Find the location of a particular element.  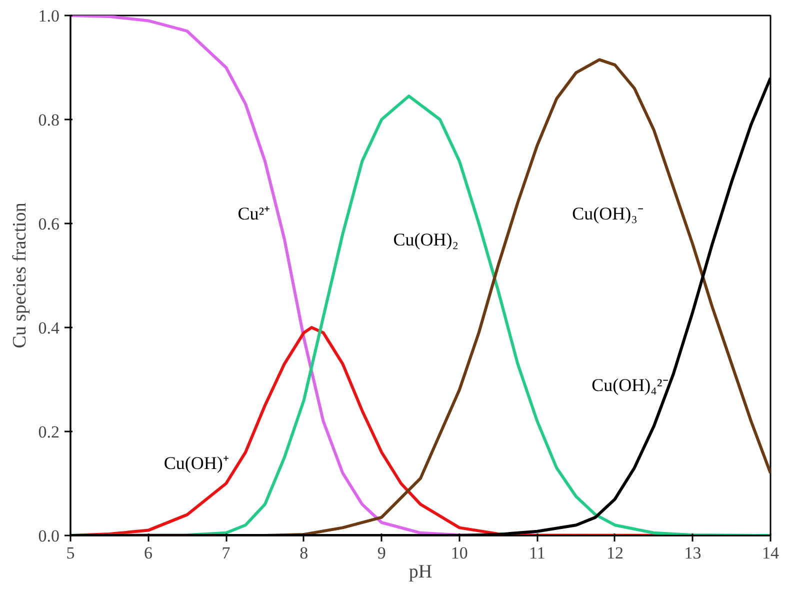

x-tick-label: 6 is located at coordinates (148, 553).